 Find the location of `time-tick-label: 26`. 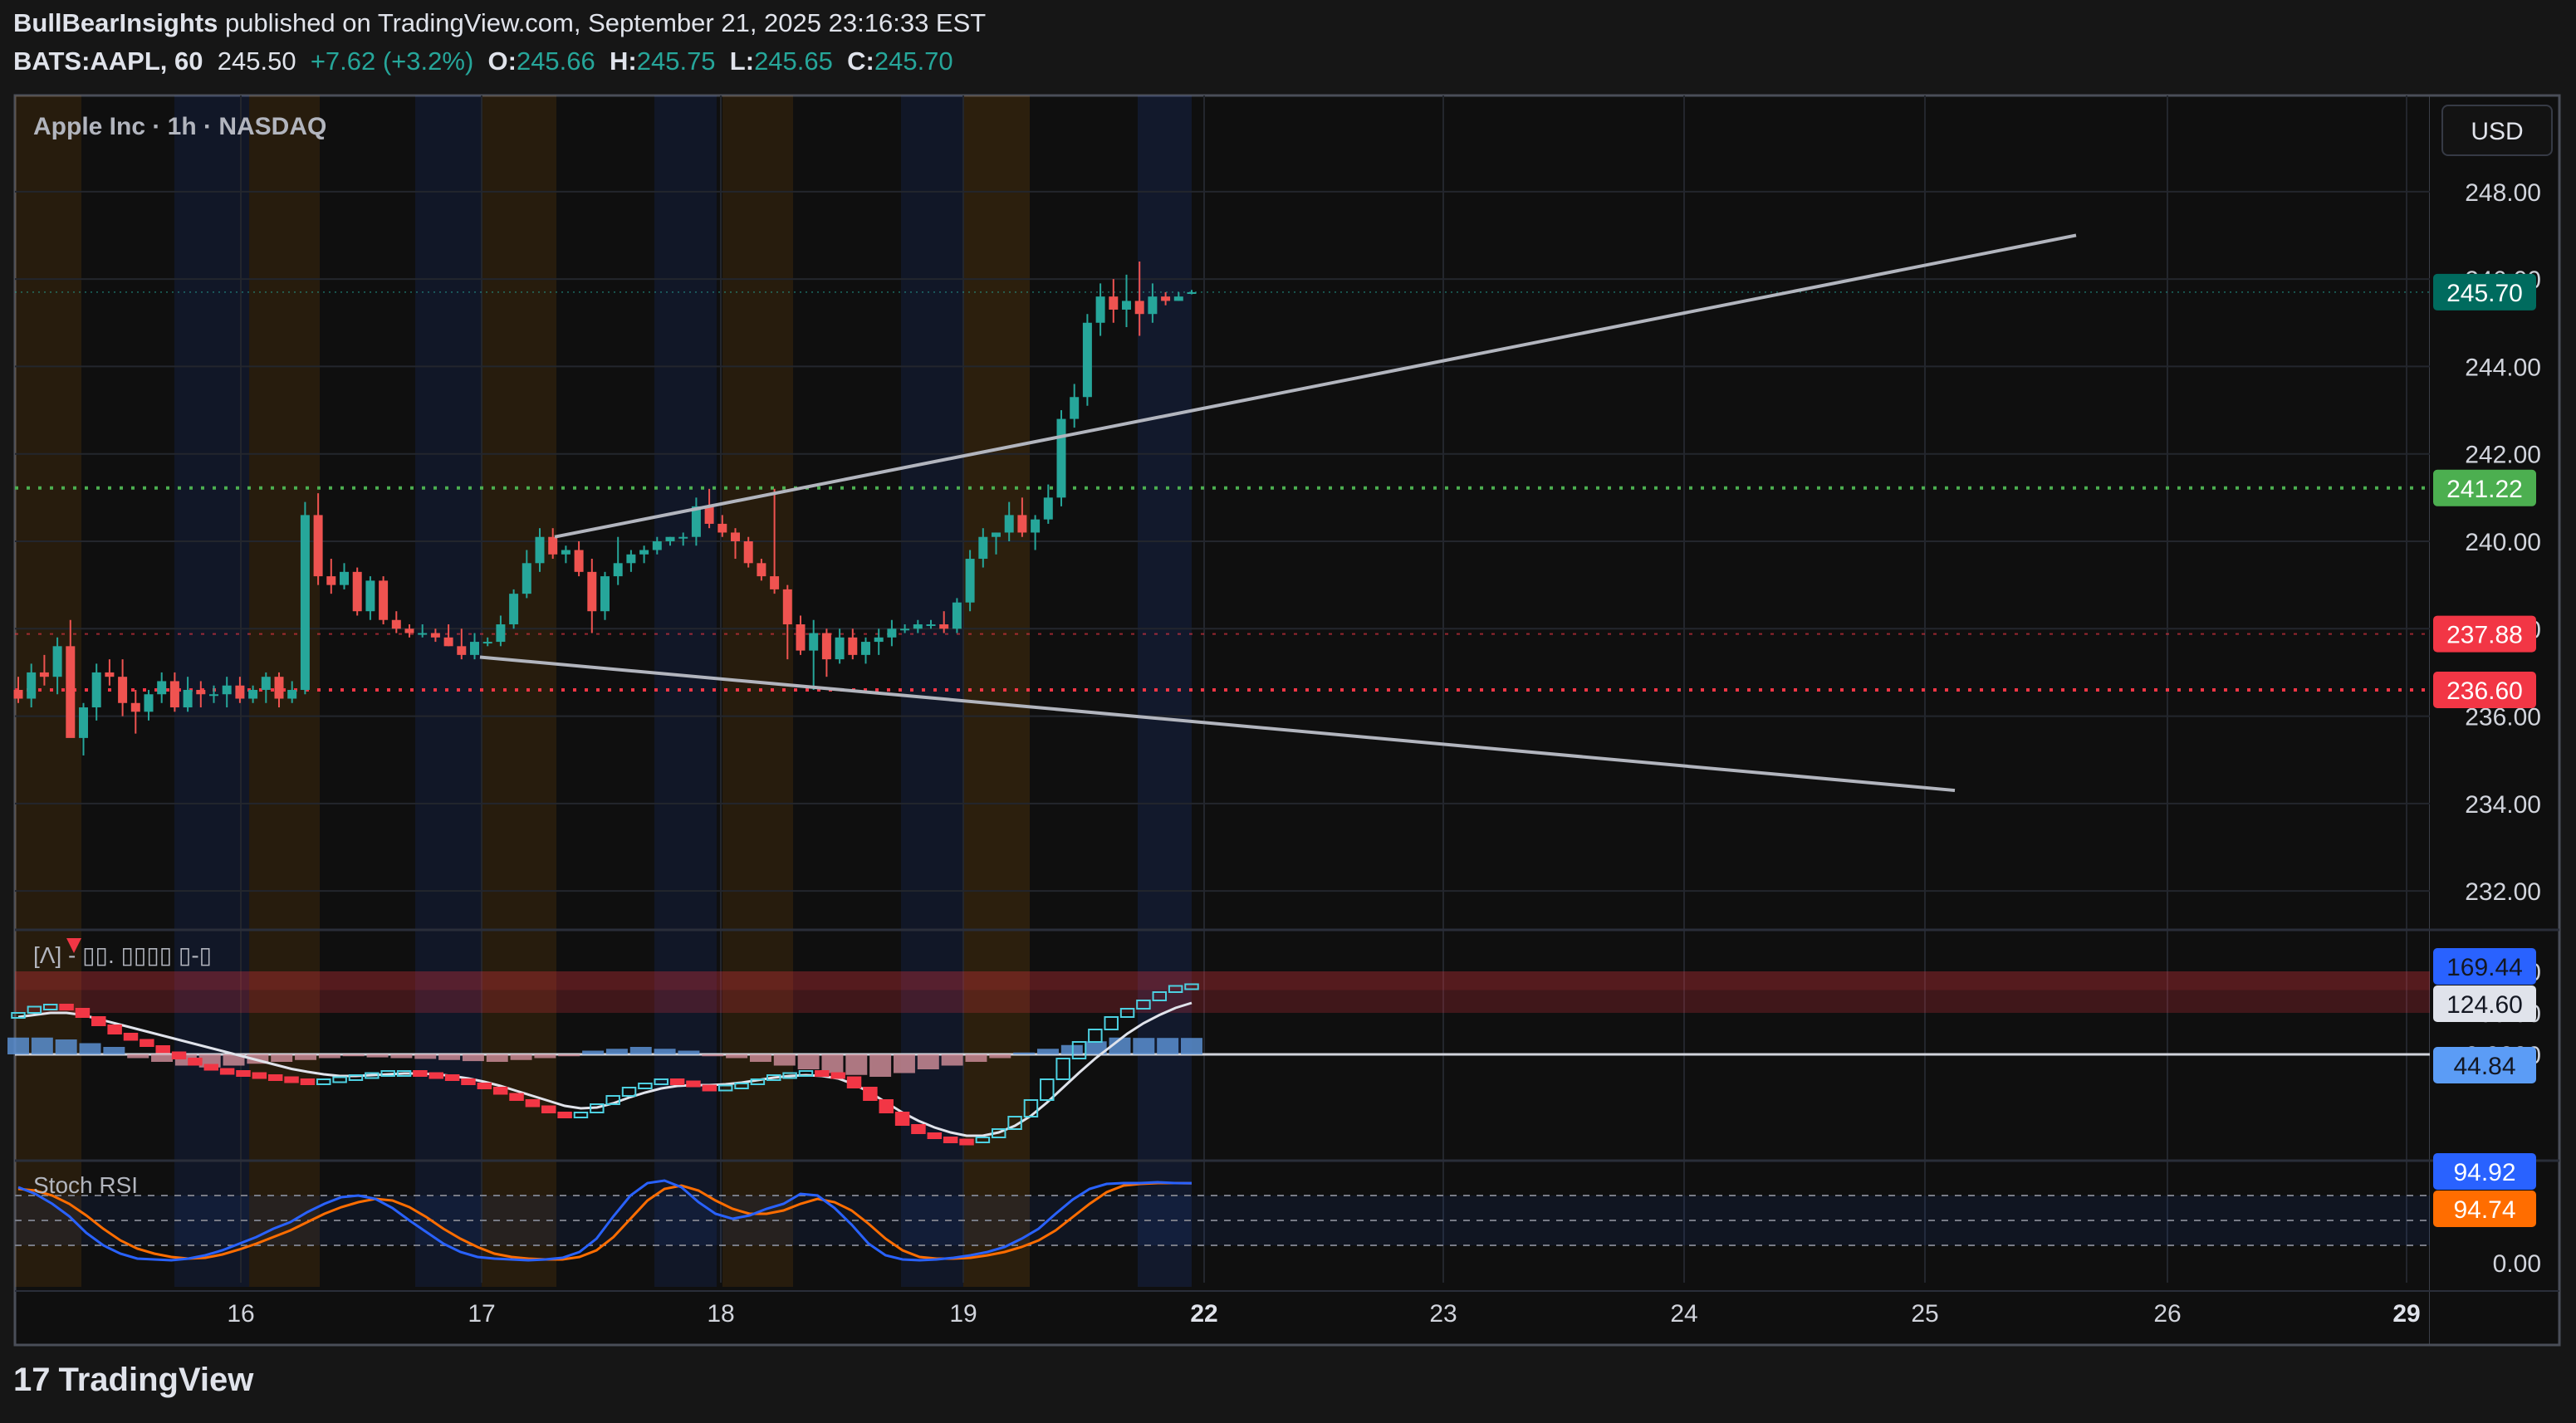

time-tick-label: 26 is located at coordinates (2167, 1314).